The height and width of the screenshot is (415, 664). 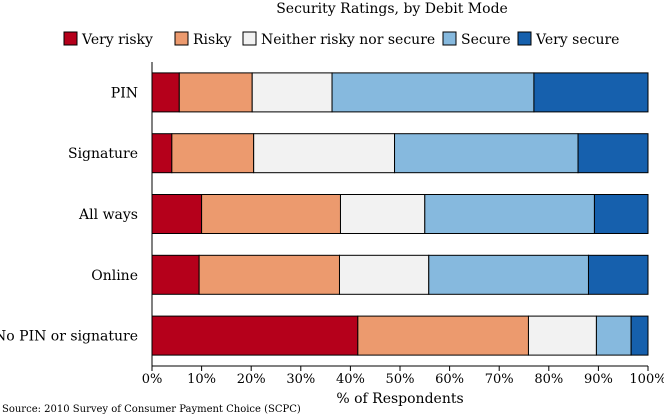 I want to click on bar-no-pin-or-signature-risky, so click(x=443, y=335).